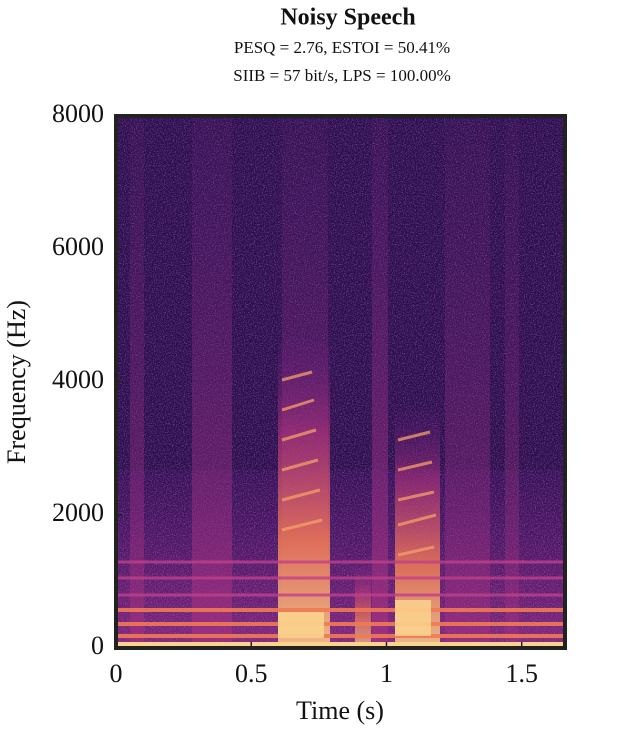  I want to click on x-axis-label: Time (s), so click(340, 710).